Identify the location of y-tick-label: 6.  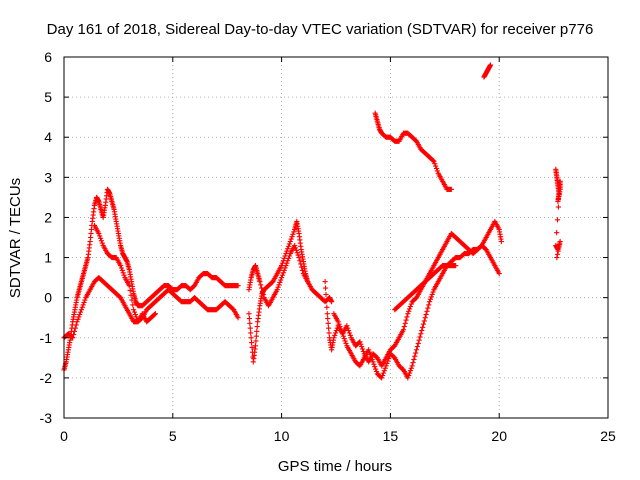
(48, 57).